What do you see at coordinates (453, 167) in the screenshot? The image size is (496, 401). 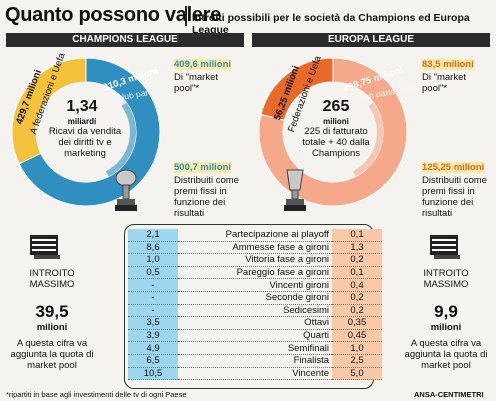 I see `el-fixed-value: 125,25 milioni` at bounding box center [453, 167].